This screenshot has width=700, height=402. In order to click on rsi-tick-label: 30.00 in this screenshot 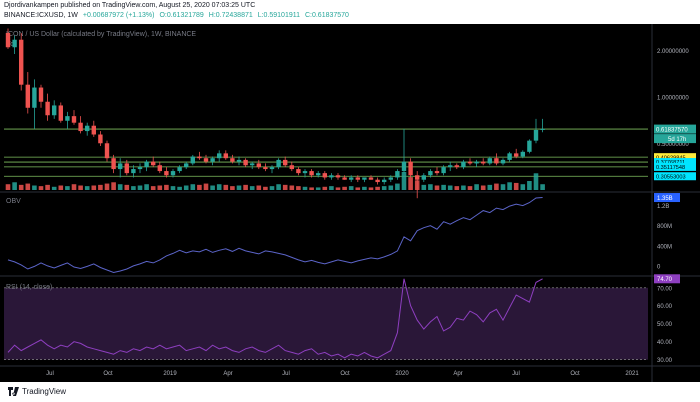, I will do `click(665, 361)`.